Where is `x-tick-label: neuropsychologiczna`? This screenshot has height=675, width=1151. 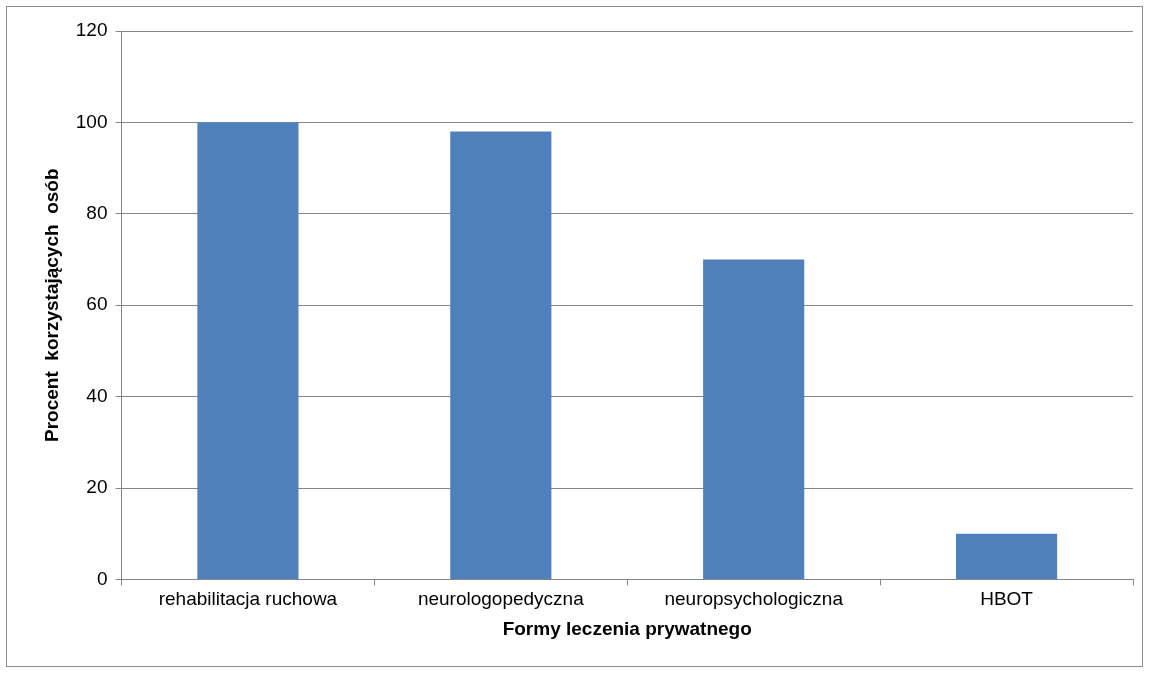
x-tick-label: neuropsychologiczna is located at coordinates (754, 599).